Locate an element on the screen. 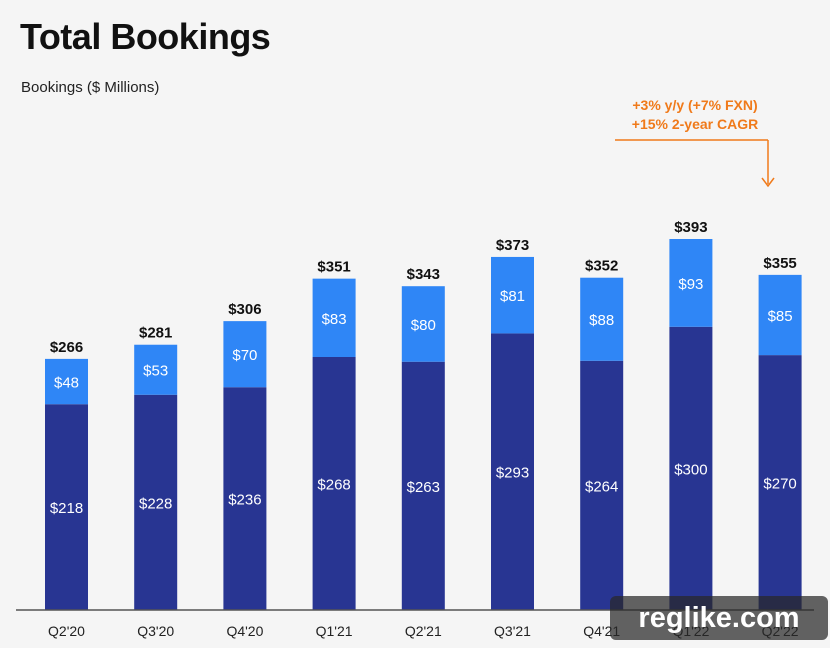  top-value-label-1: $53 is located at coordinates (155, 371).